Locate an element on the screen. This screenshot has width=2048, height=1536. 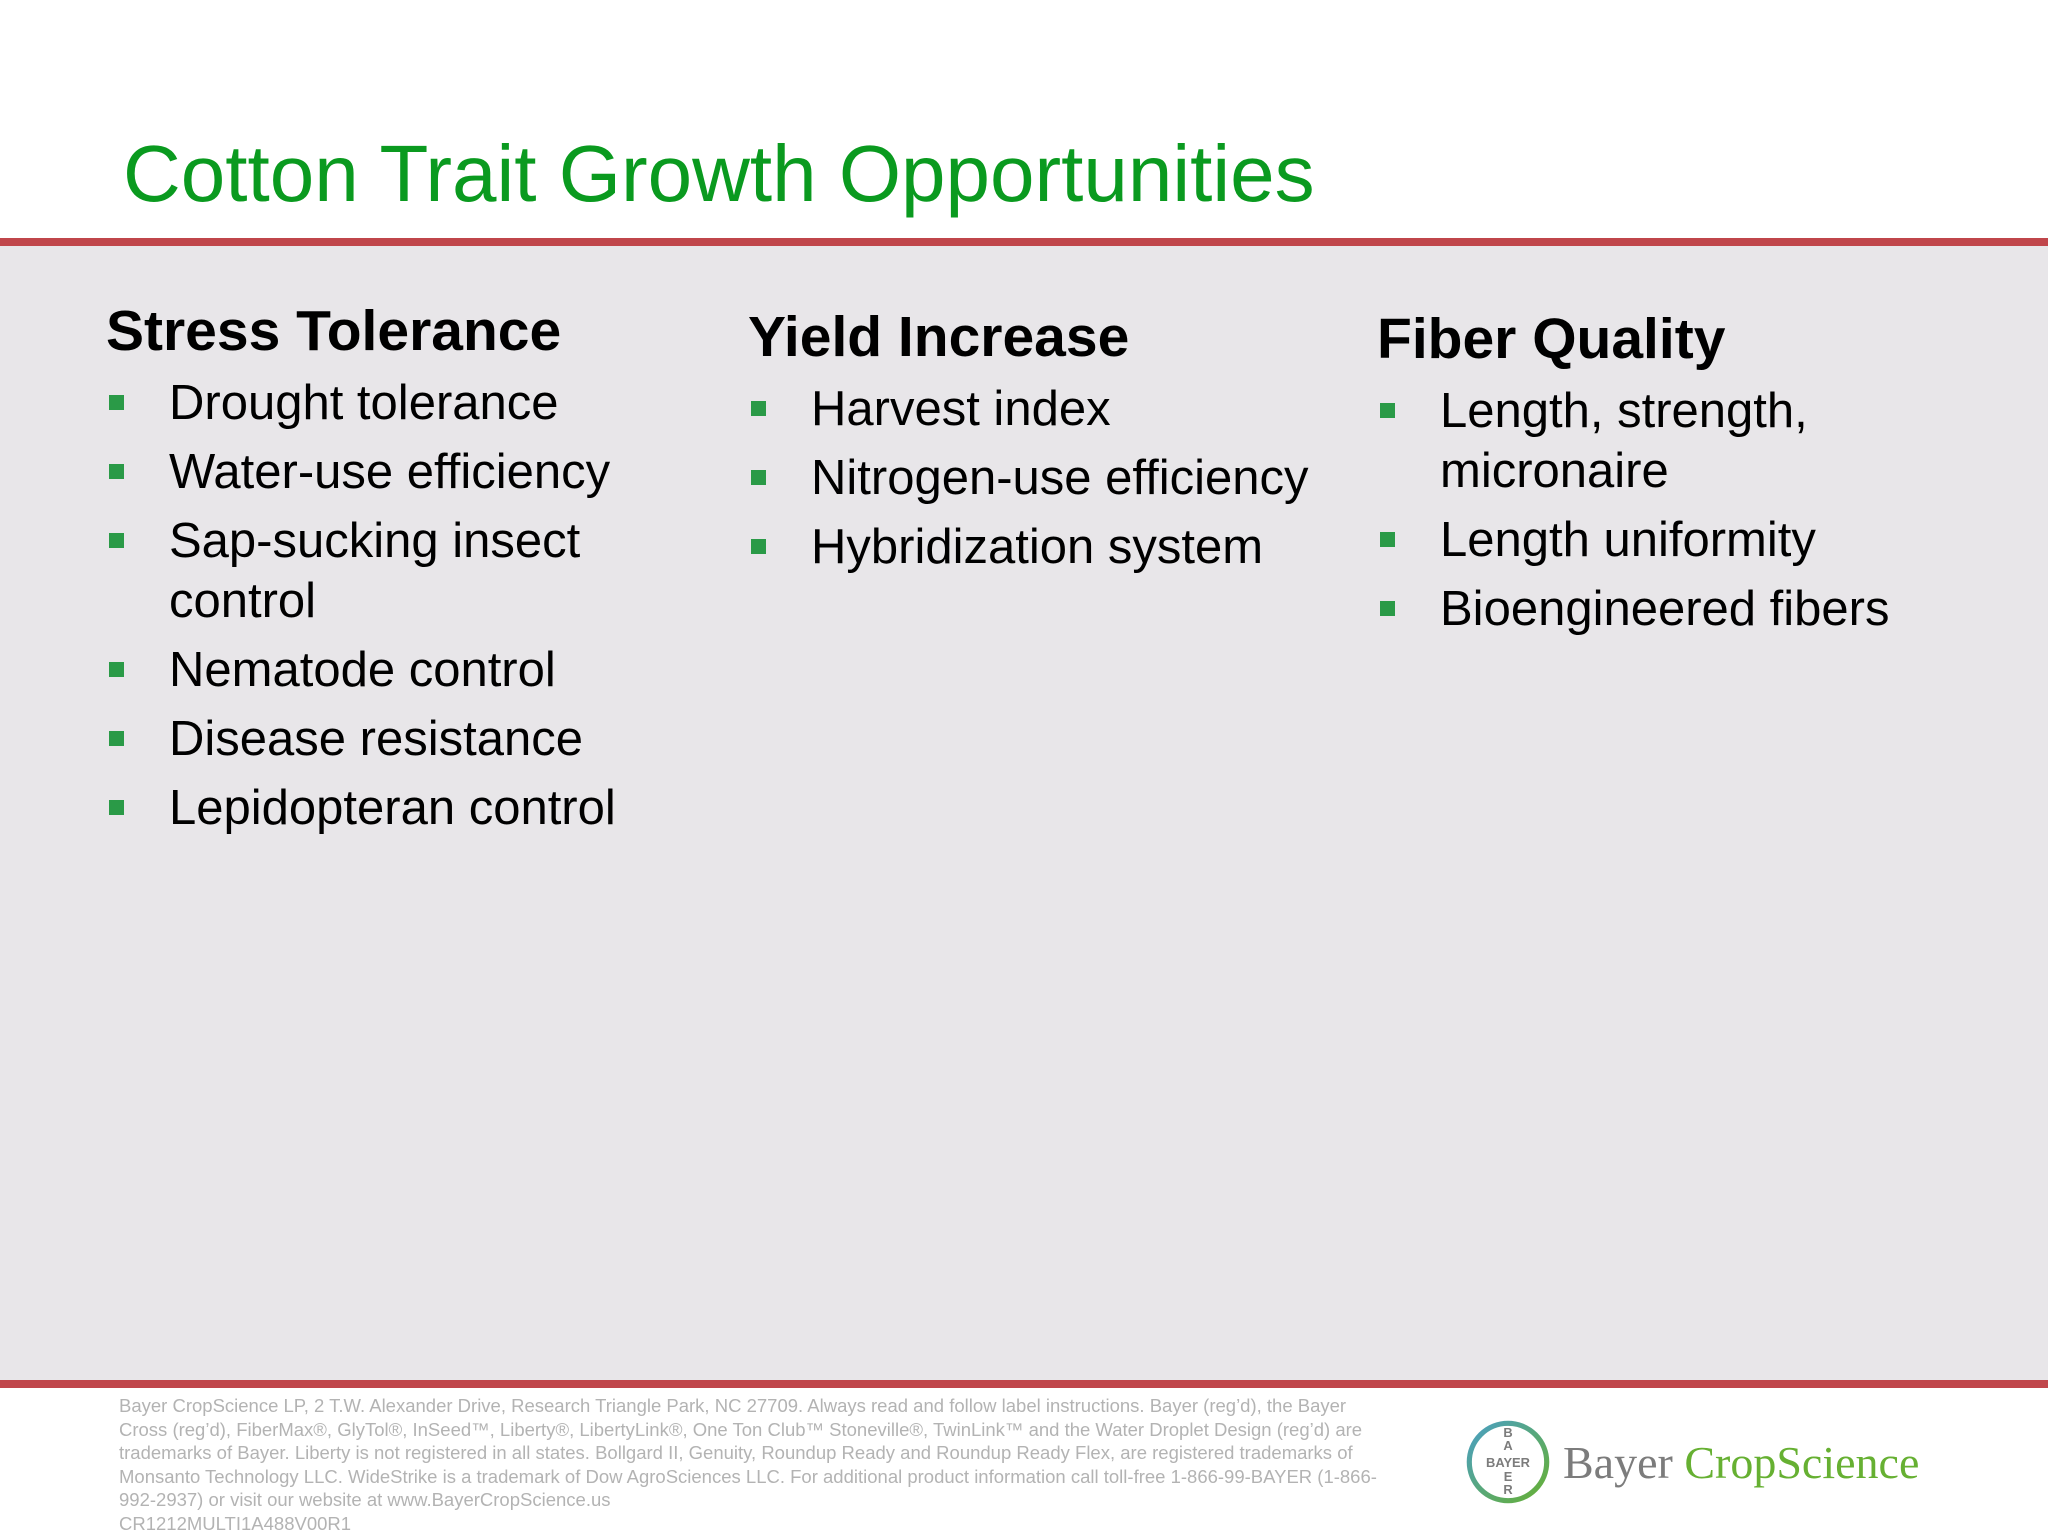
column-heading: Fiber Quality is located at coordinates (1551, 339).